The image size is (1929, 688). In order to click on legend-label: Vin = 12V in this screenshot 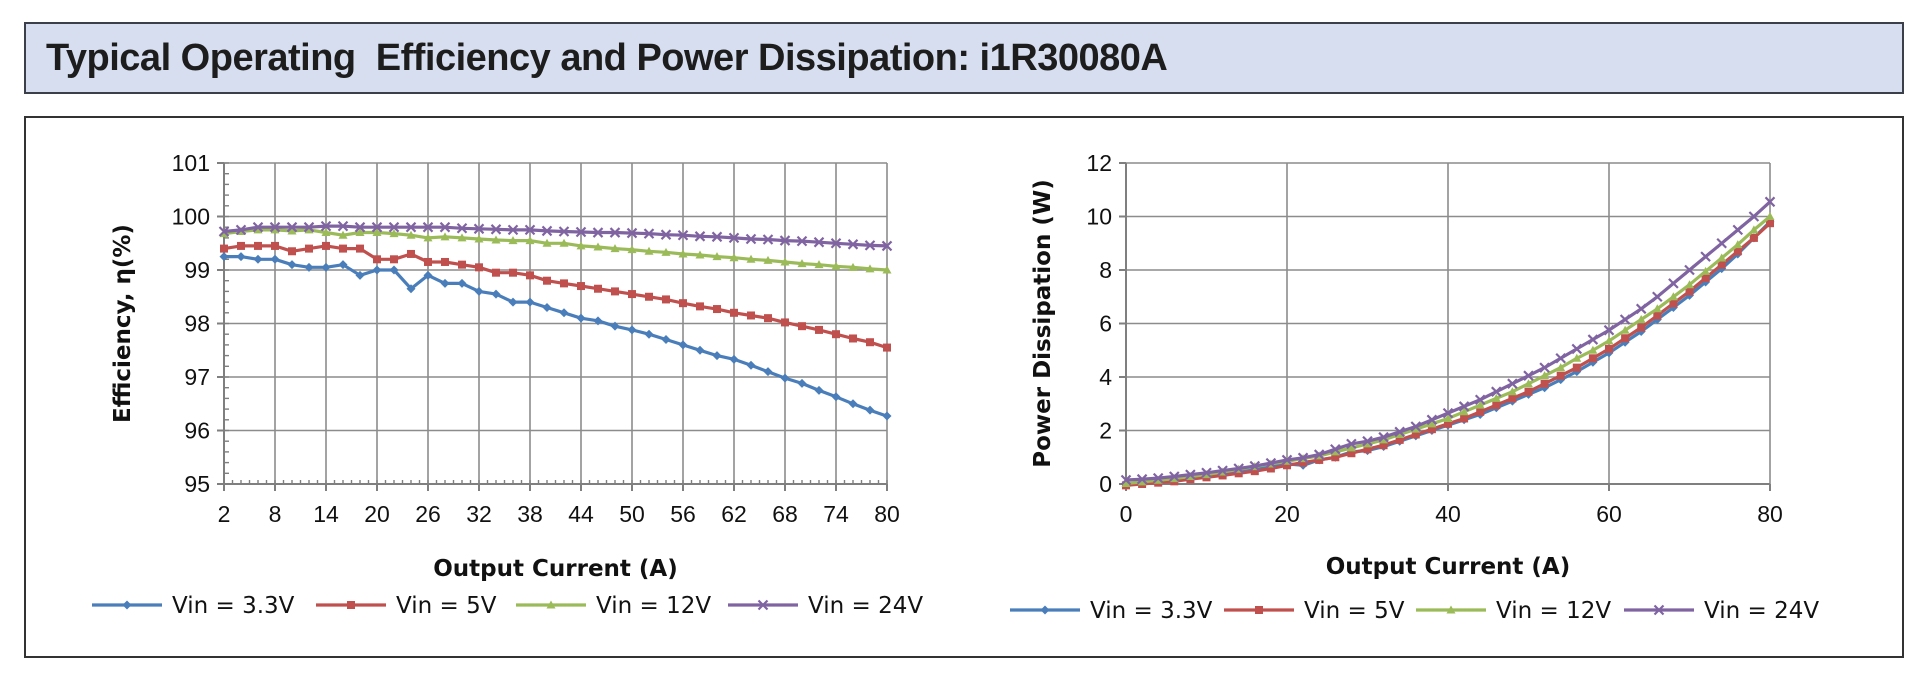, I will do `click(1553, 611)`.